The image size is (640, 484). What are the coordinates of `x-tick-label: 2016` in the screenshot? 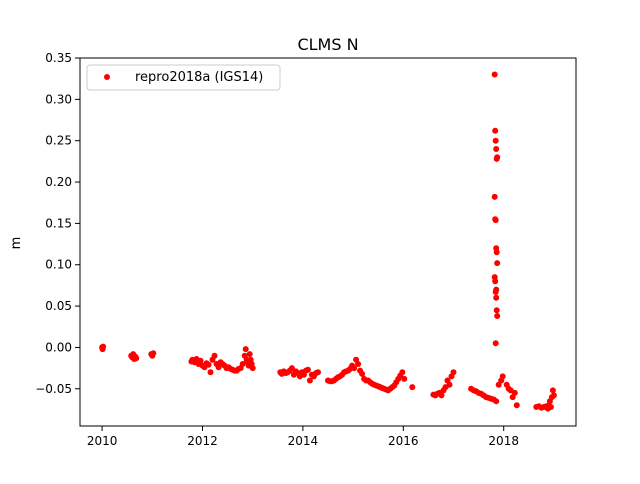 It's located at (403, 441).